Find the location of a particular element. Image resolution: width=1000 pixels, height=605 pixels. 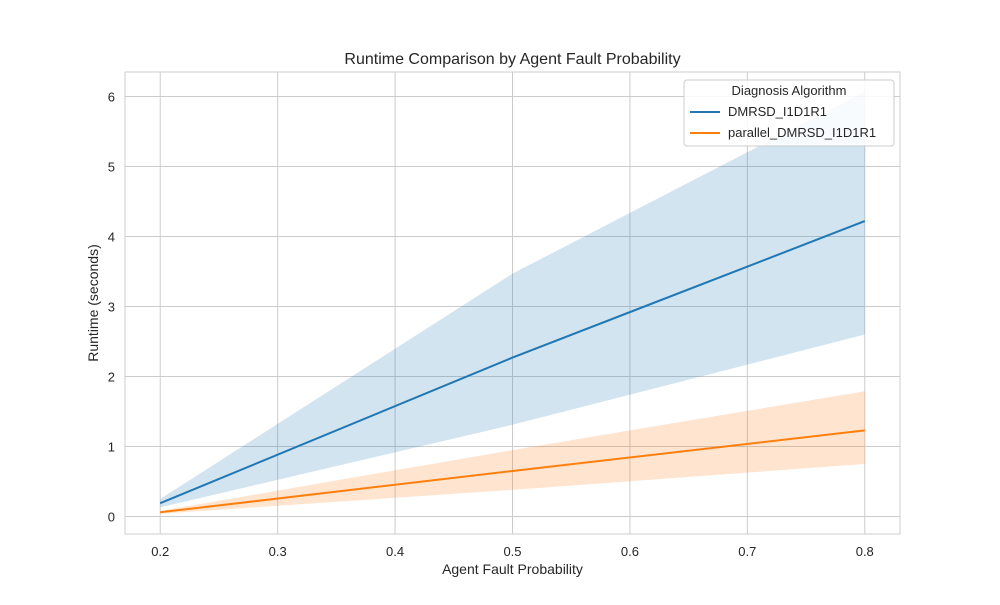

x-tick-labels: 0.2 0.3 0.4 0.5 0.6 0.7 0.8 is located at coordinates (512, 551).